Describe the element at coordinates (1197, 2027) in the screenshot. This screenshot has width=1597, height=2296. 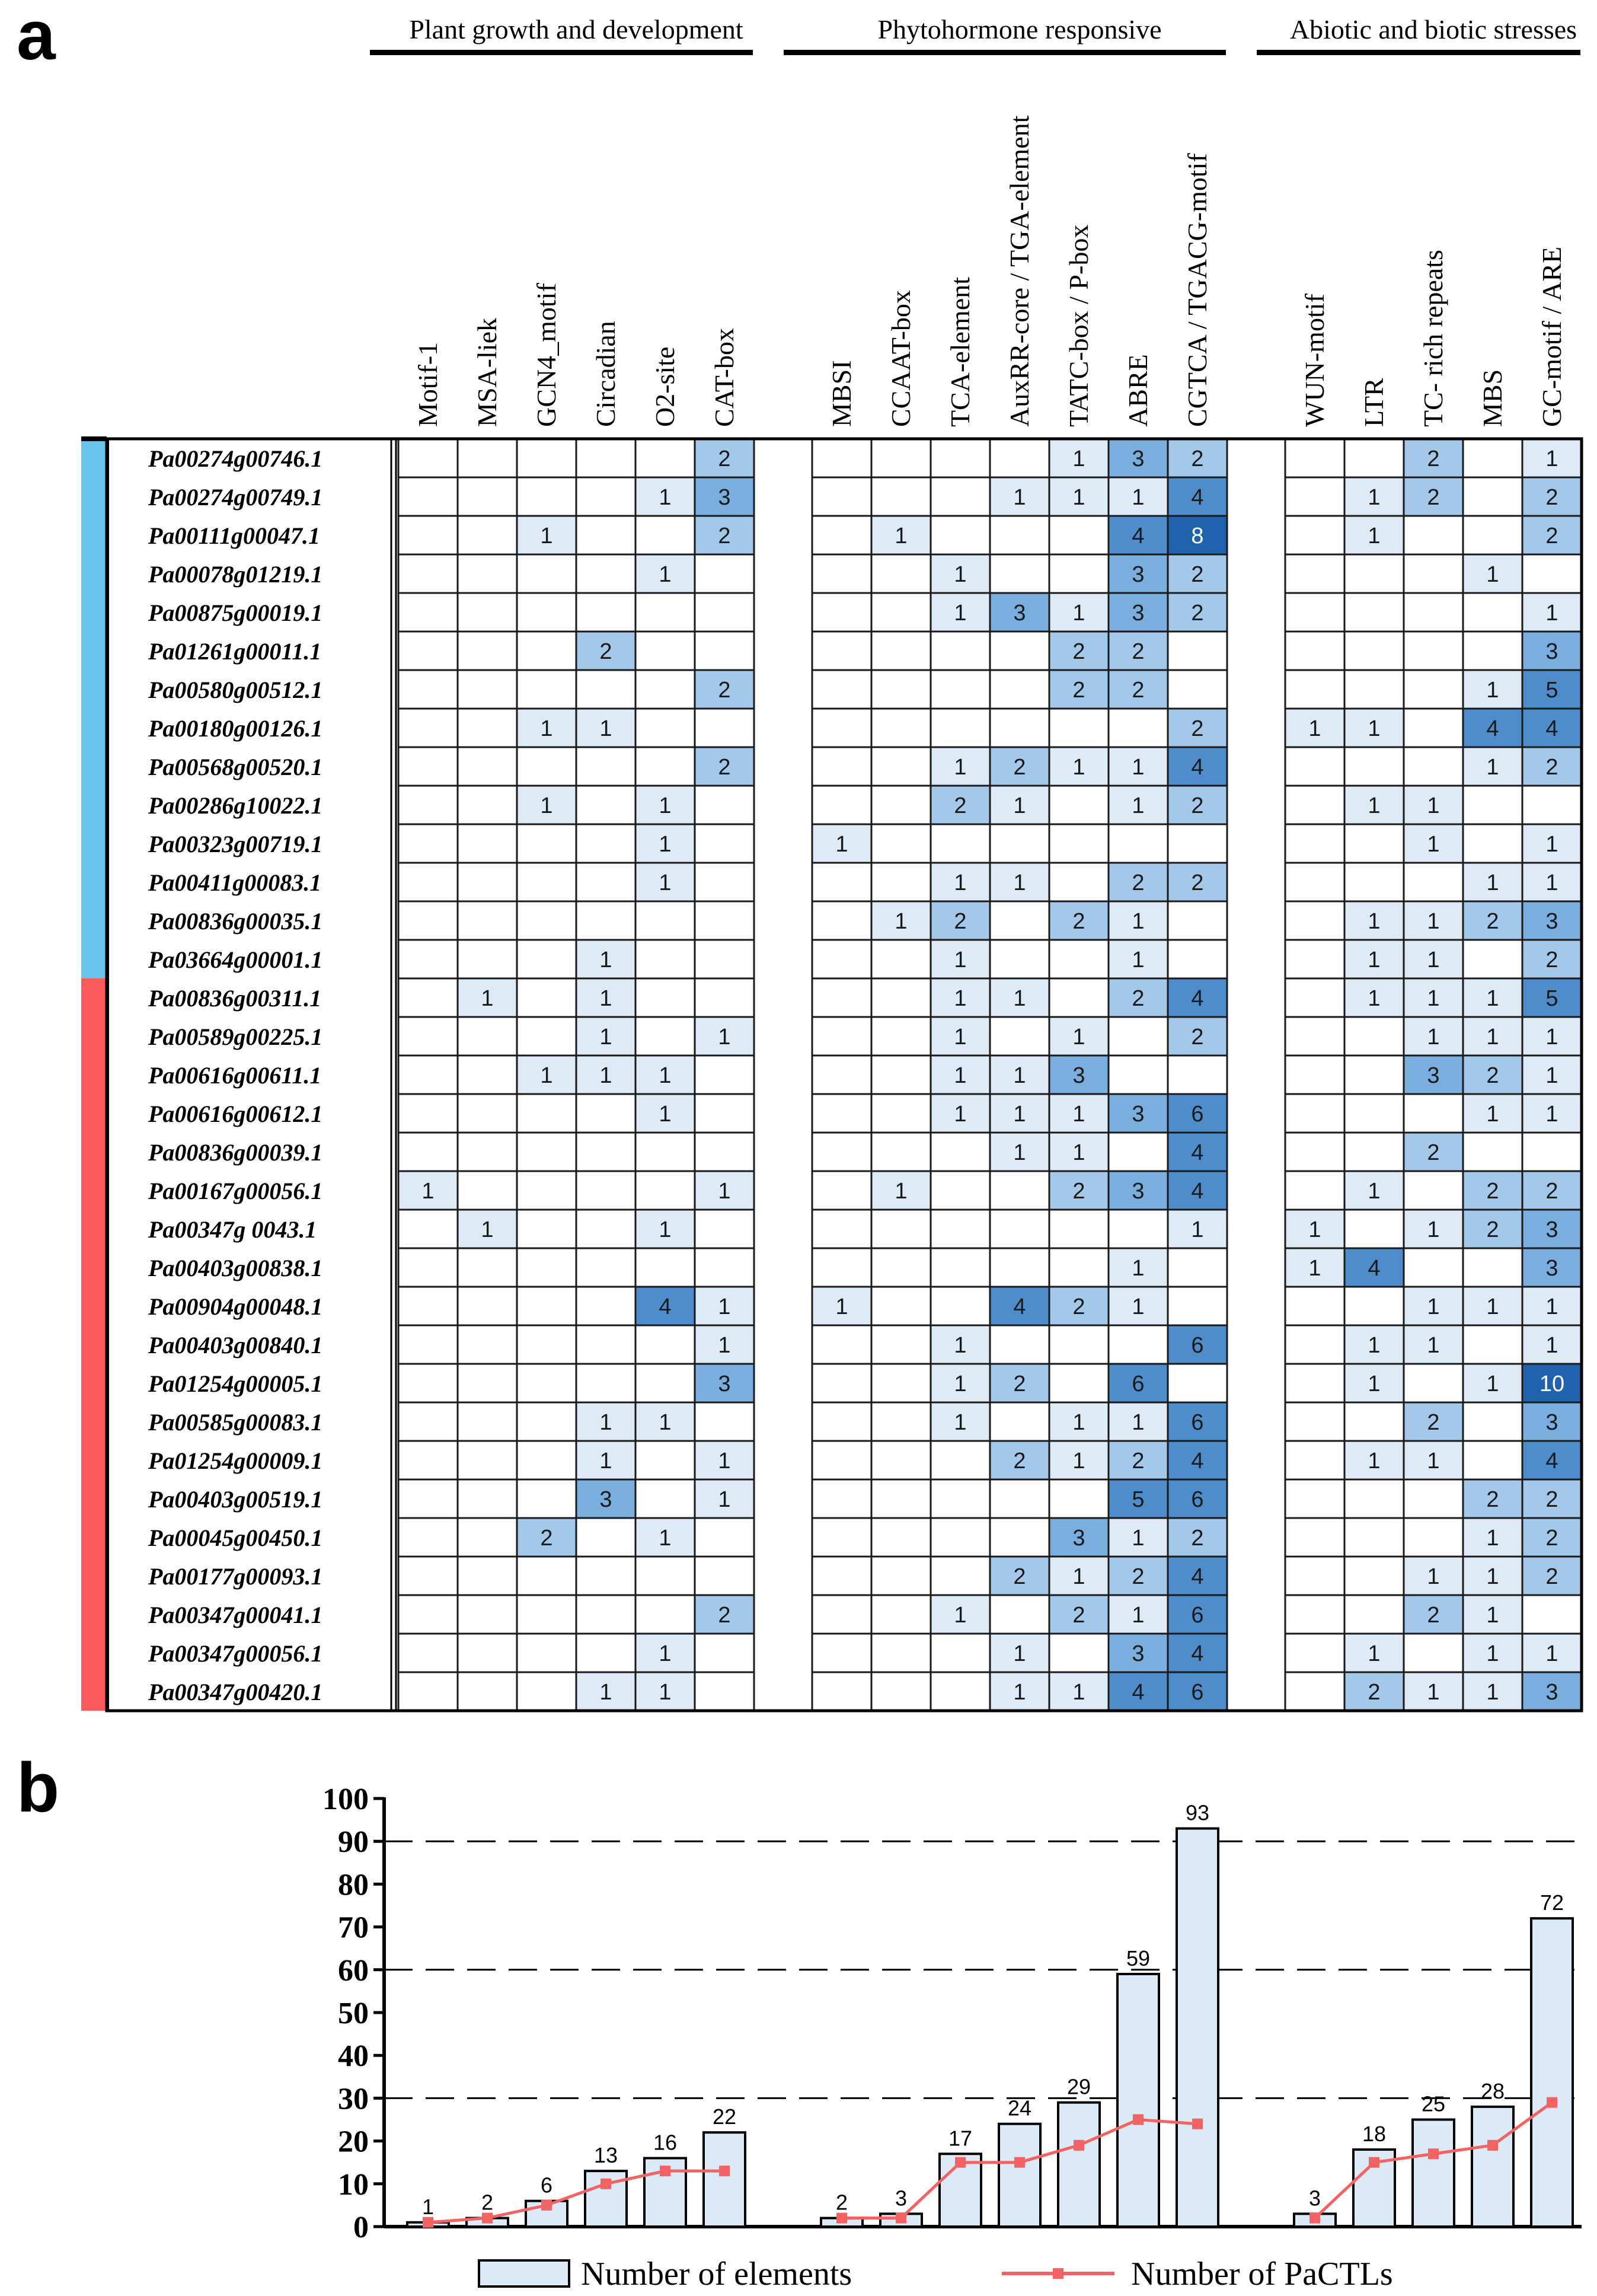
I see `bar-number-of-elements` at that location.